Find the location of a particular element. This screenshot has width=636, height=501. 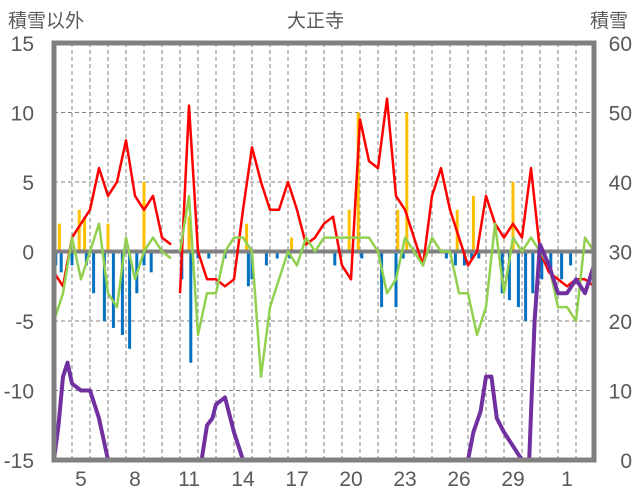

y-tick-label: -15 is located at coordinates (19, 461).